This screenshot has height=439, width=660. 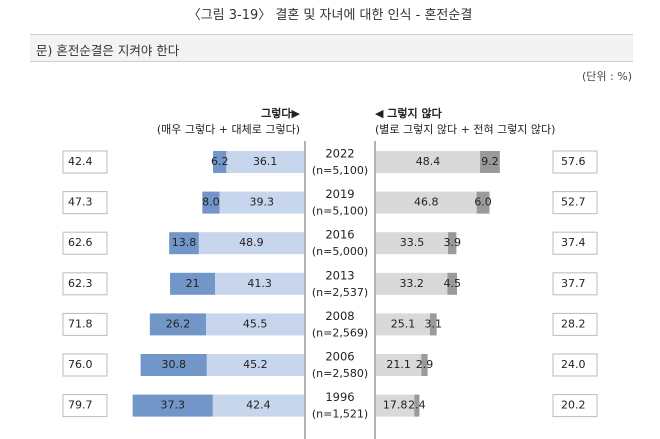 I want to click on legend-agree-subtitle: (매우 그렇다 + 대체로 그렇다), so click(x=228, y=129).